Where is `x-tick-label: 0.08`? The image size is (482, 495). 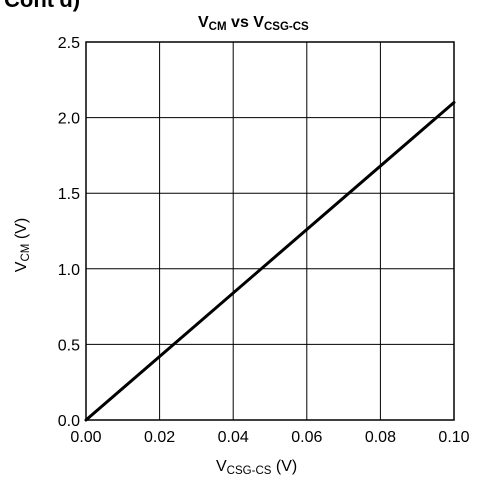
x-tick-label: 0.08 is located at coordinates (380, 437).